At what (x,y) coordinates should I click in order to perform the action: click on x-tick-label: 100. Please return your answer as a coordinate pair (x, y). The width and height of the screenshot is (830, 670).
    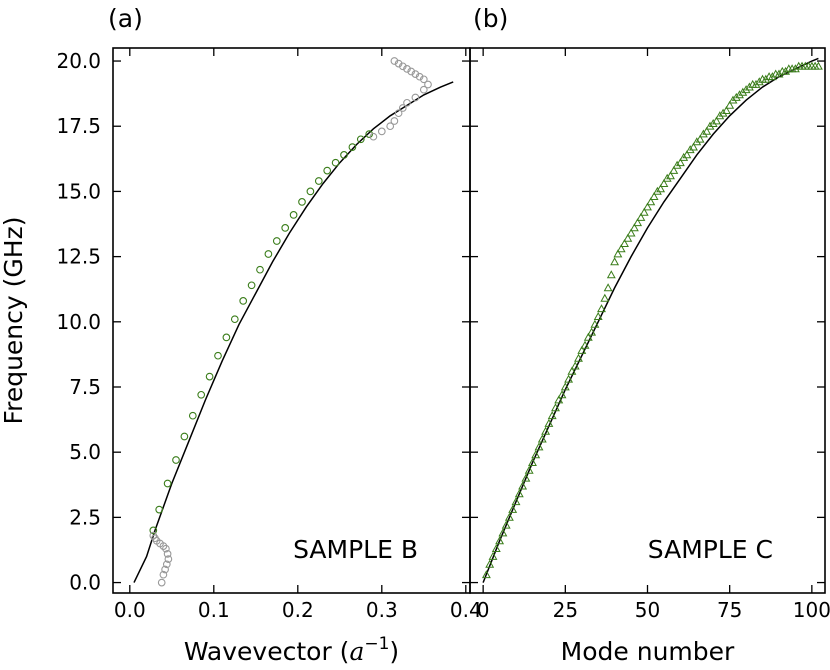
    Looking at the image, I should click on (811, 610).